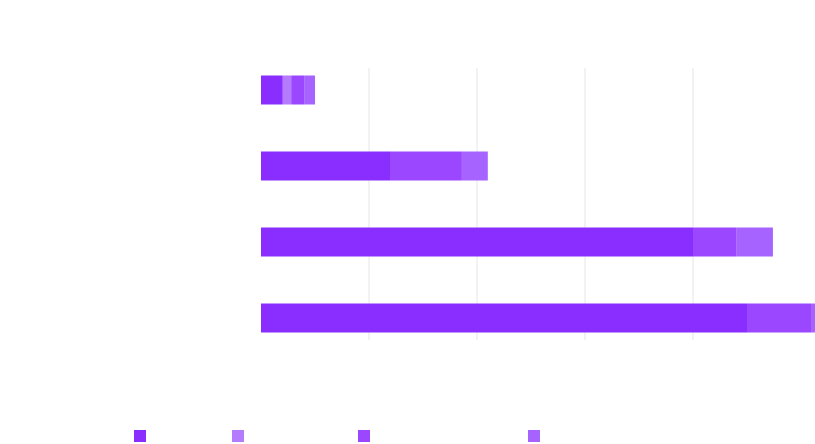 This screenshot has height=444, width=815. I want to click on bar-row2-series3, so click(754, 242).